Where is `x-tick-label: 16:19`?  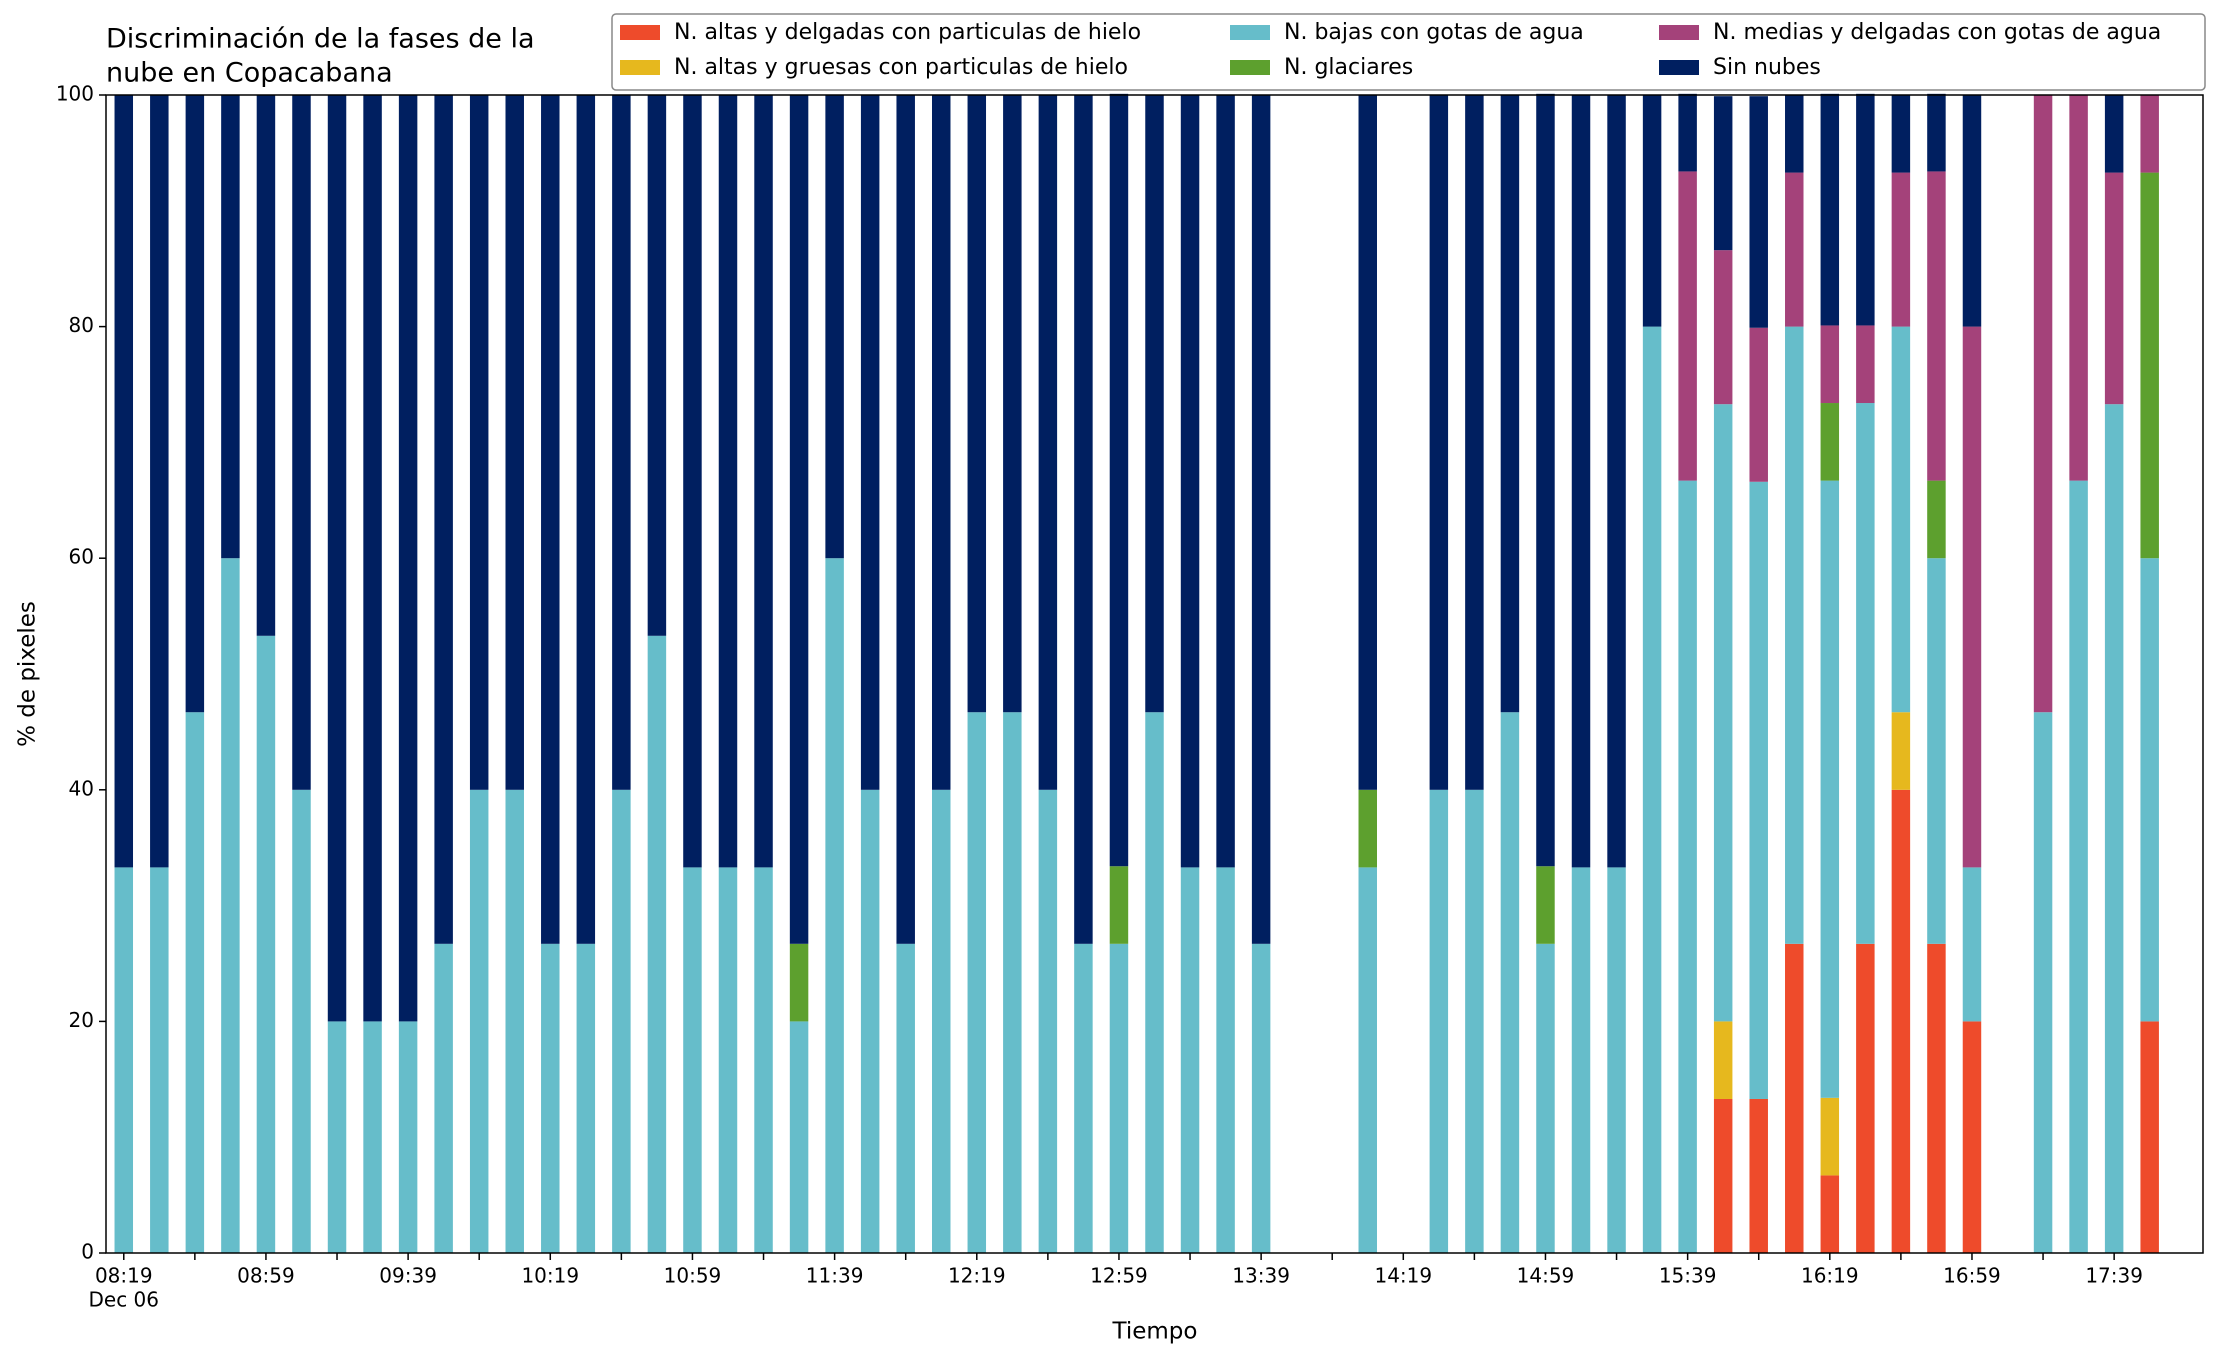 x-tick-label: 16:19 is located at coordinates (1830, 1276).